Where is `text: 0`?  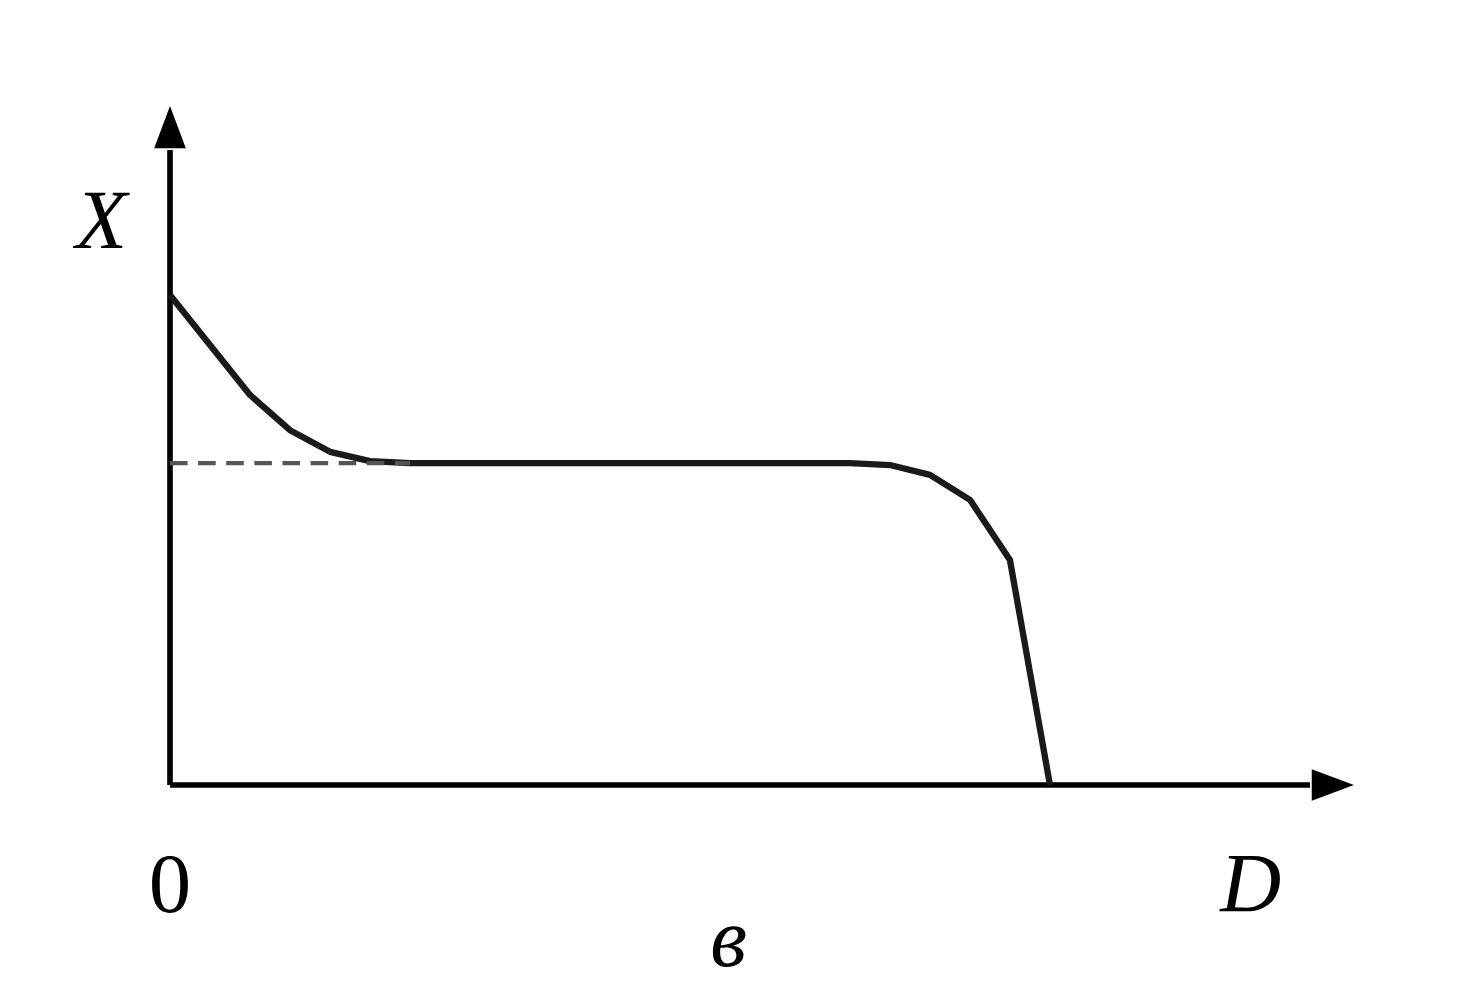 text: 0 is located at coordinates (170, 884).